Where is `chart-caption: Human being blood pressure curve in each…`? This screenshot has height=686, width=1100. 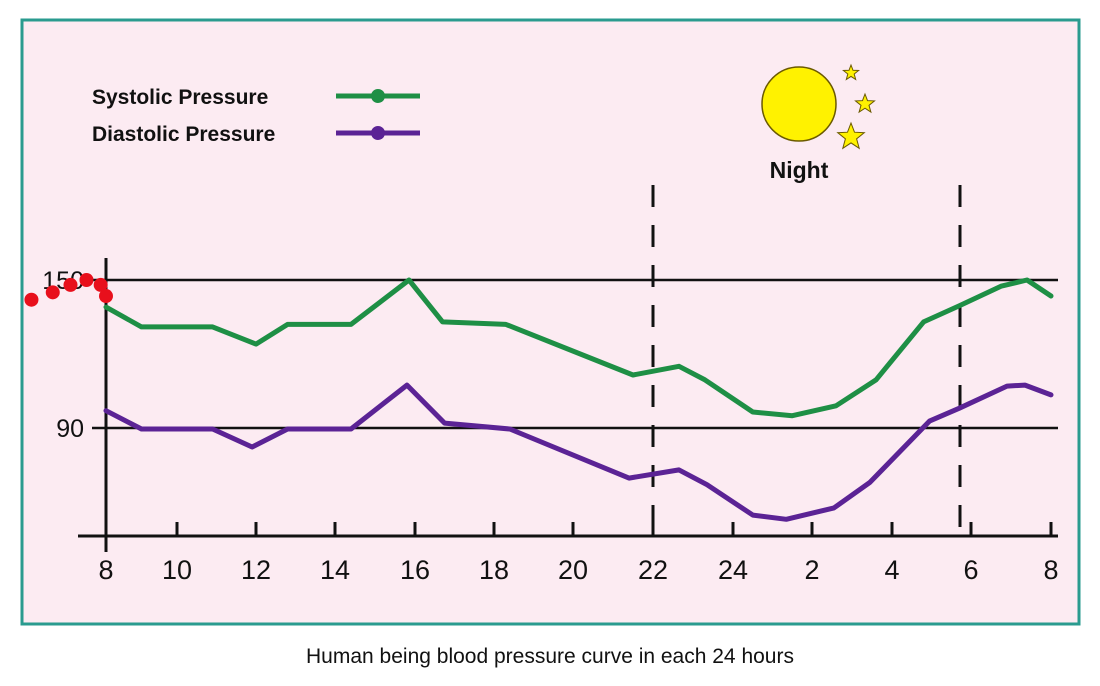
chart-caption: Human being blood pressure curve in each… is located at coordinates (550, 656).